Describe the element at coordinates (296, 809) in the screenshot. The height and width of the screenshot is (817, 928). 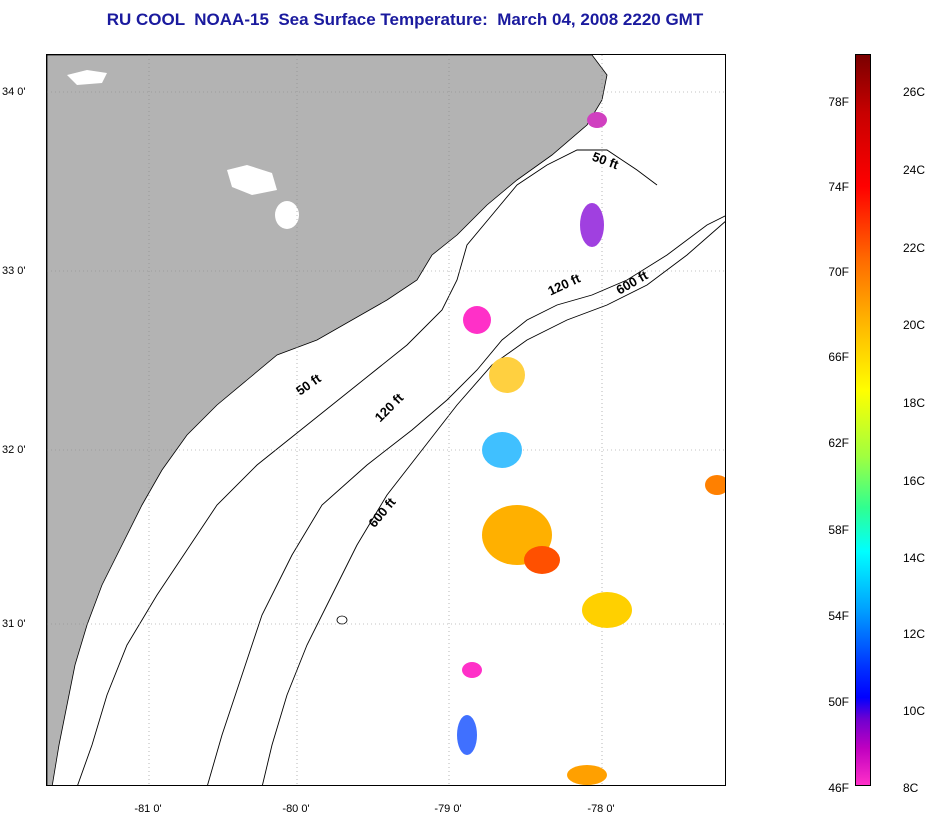
I see `lon-label-80: -80 0'` at that location.